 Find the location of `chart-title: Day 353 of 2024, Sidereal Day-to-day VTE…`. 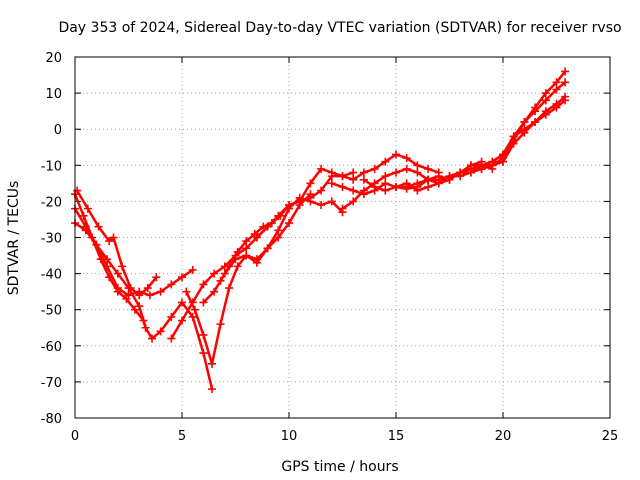

chart-title: Day 353 of 2024, Sidereal Day-to-day VTE… is located at coordinates (339, 28).